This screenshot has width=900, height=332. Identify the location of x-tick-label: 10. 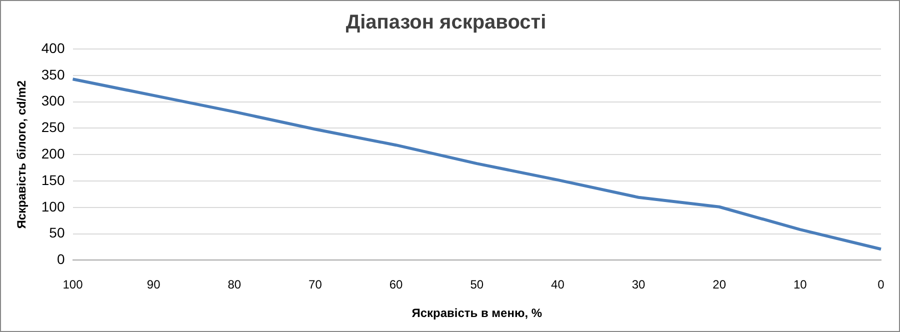
(800, 285).